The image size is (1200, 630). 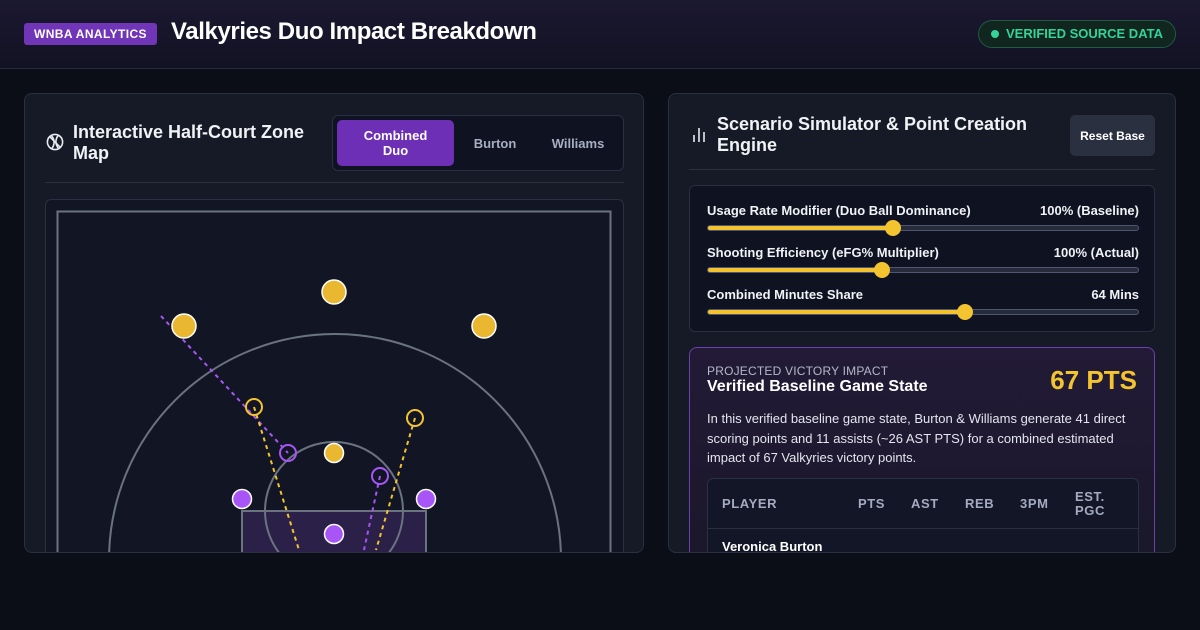 I want to click on column-header-ast: AST, so click(x=925, y=503).